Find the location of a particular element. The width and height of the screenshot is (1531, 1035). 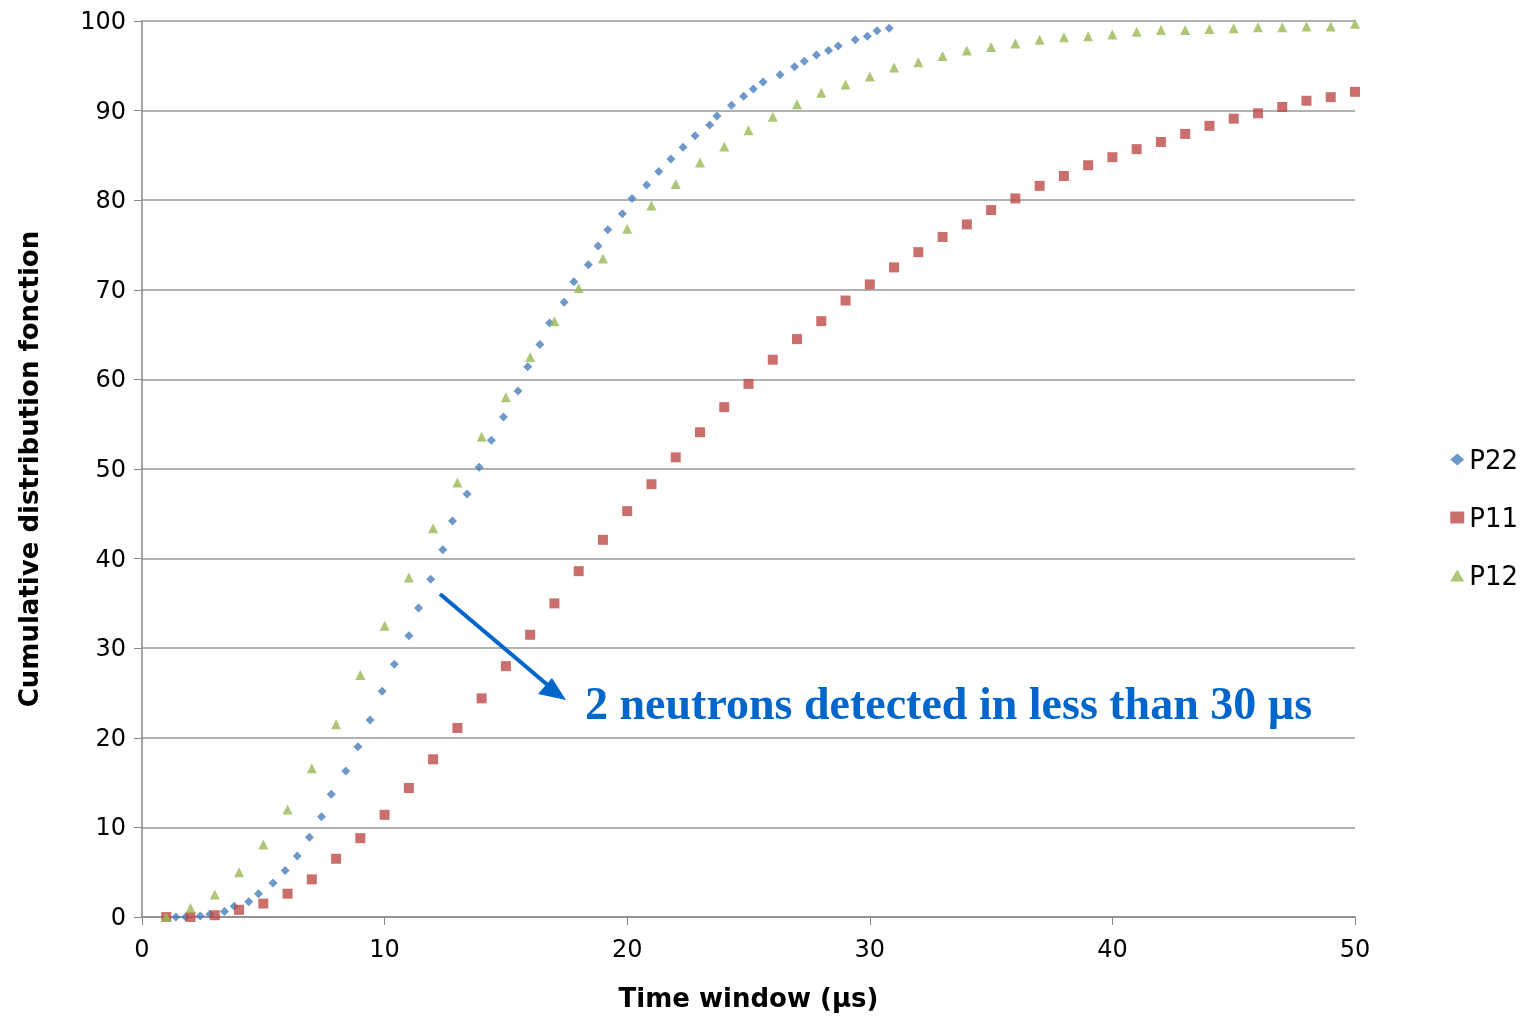

annotation: 2 neutrons detected in less than 30 µs is located at coordinates (949, 703).